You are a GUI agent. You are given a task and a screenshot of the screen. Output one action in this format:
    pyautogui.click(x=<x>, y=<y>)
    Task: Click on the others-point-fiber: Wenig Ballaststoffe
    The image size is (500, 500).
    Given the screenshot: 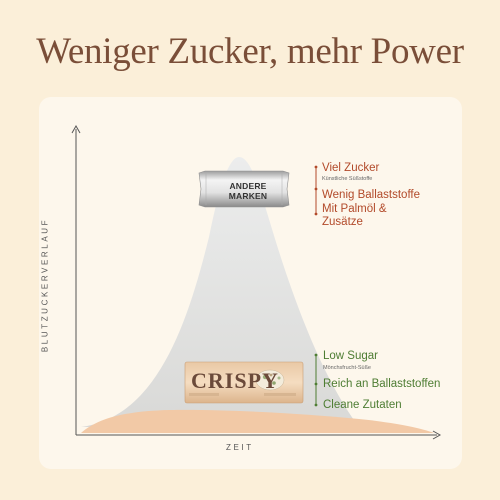 What is the action you would take?
    pyautogui.click(x=371, y=195)
    